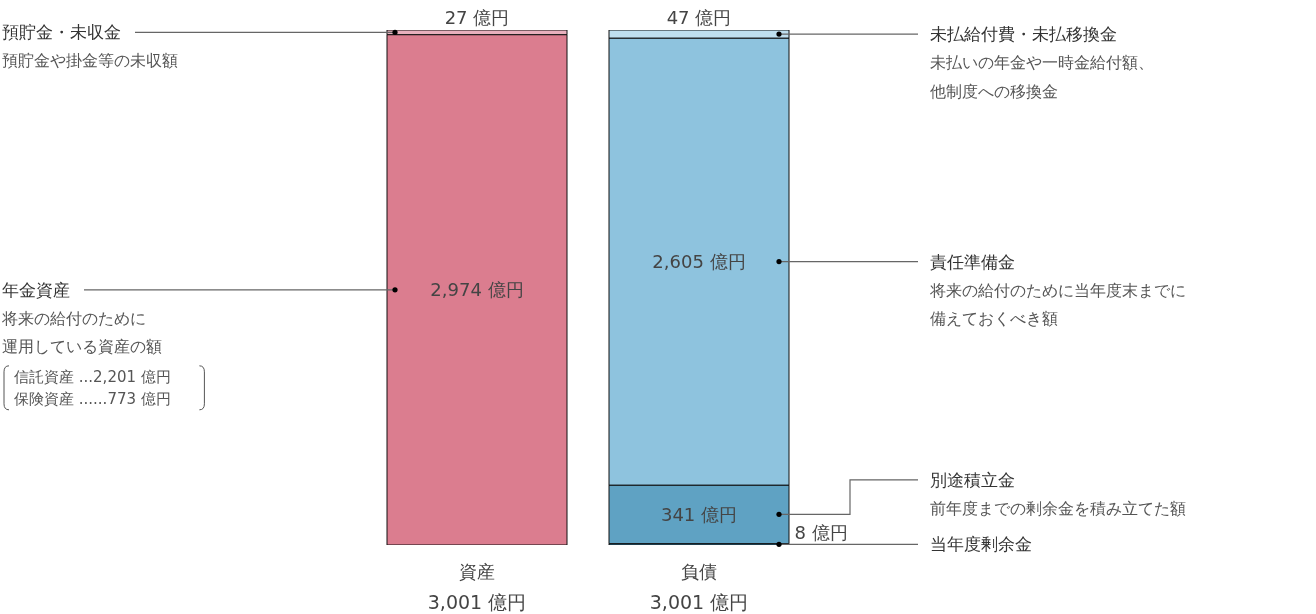  I want to click on text: 年金資産, so click(36, 289).